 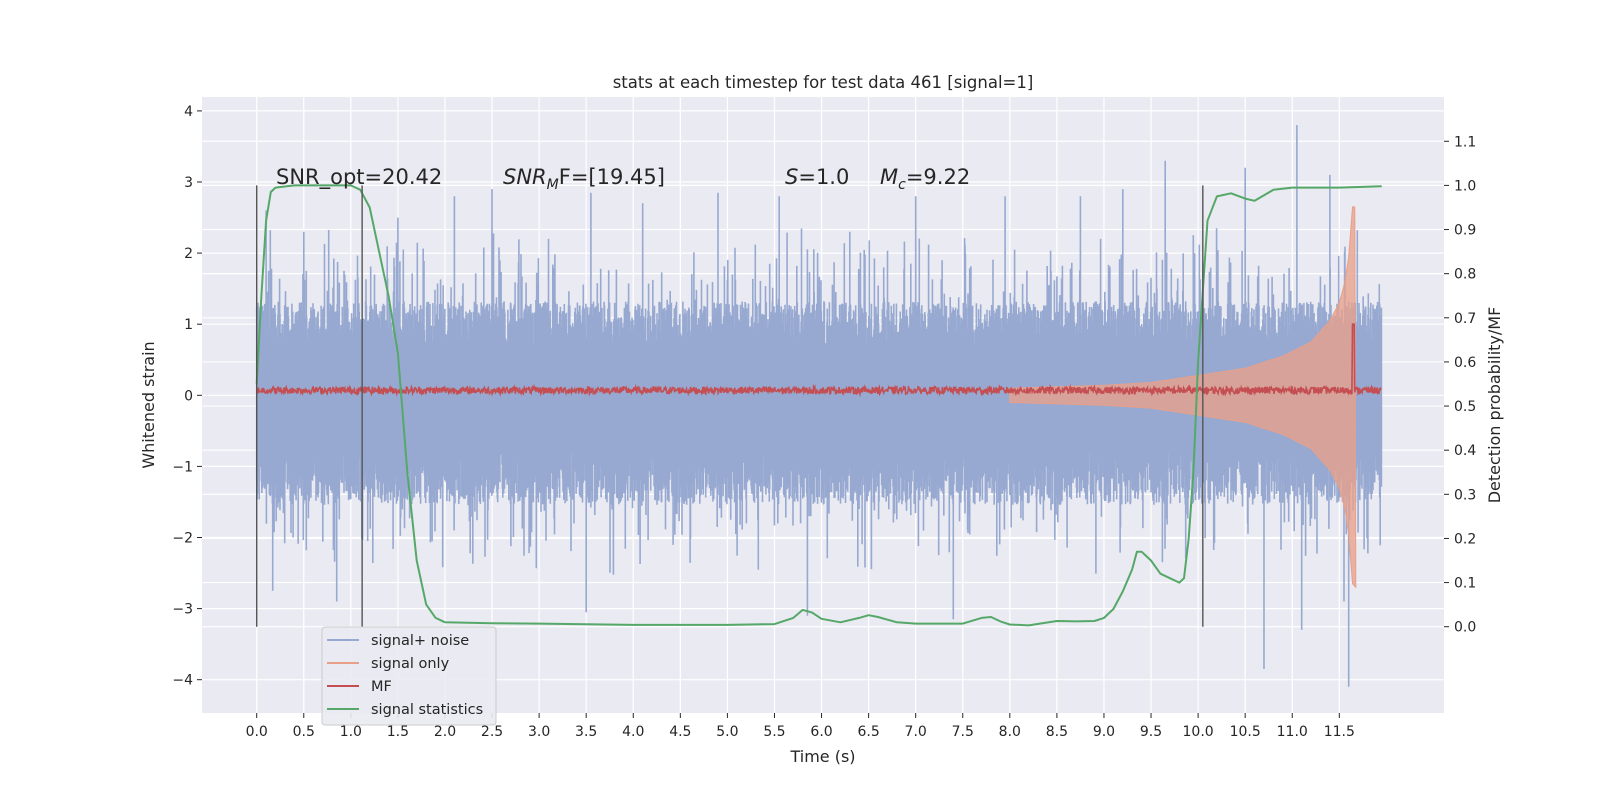 I want to click on y2-axis-label: Detection probability/MF, so click(x=1494, y=405).